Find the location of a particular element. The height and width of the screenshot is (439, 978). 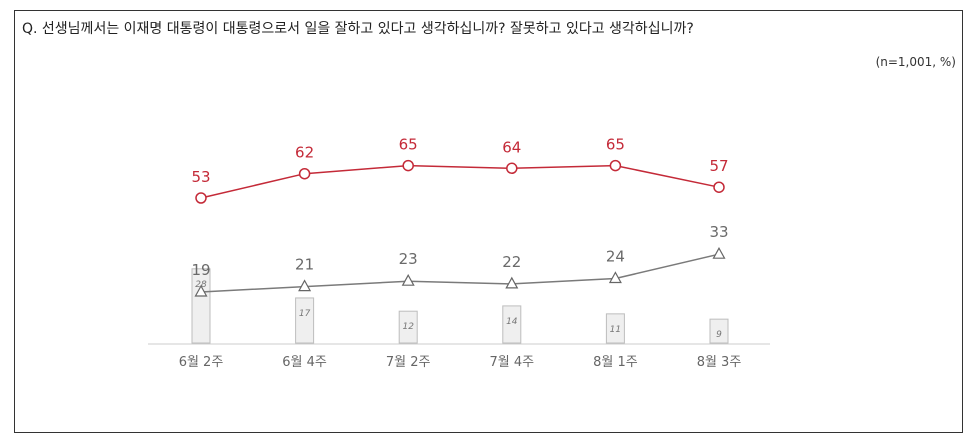

x-tick-label-4: 7월 4주 is located at coordinates (511, 362).